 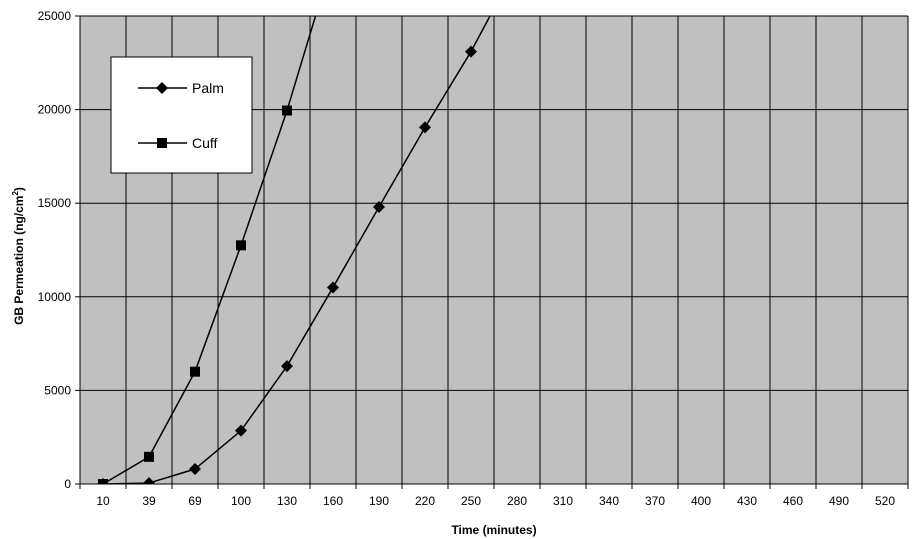 I want to click on x-tick-label: 490, so click(x=839, y=501).